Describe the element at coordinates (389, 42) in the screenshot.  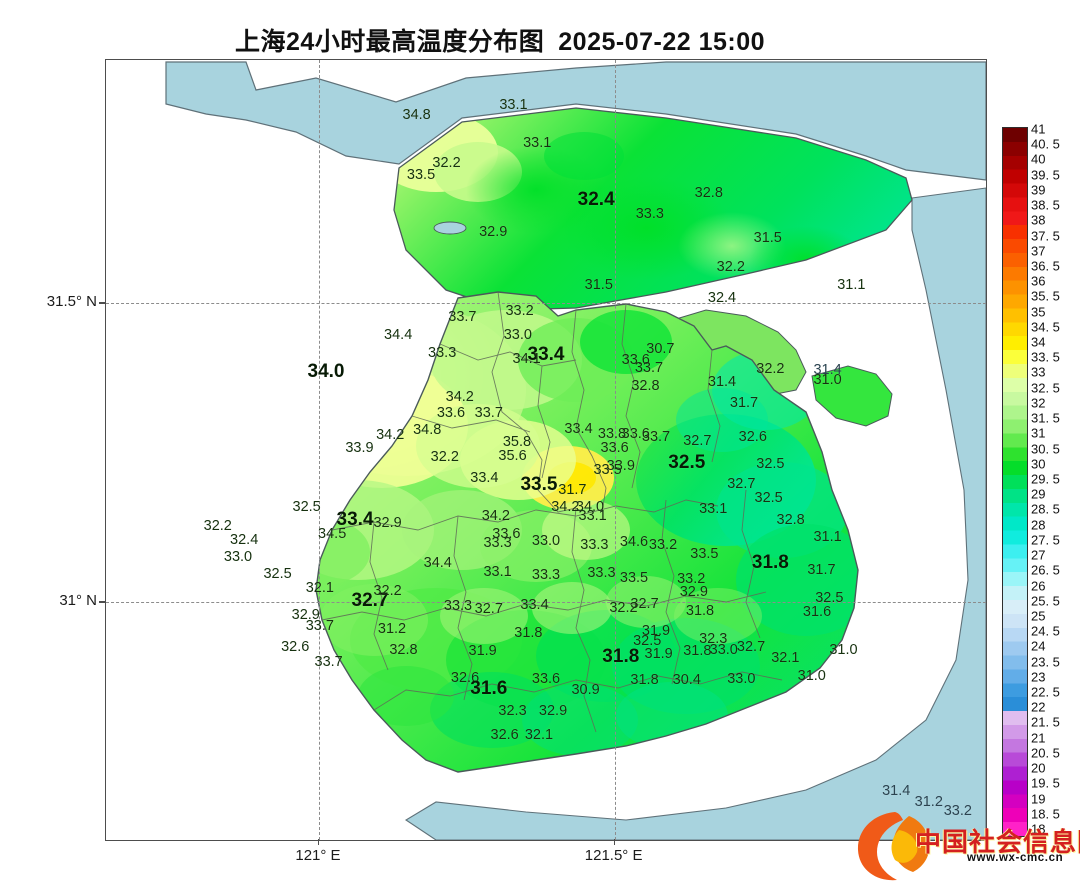
I see `title-main: 上海24小时最高温度分布图` at that location.